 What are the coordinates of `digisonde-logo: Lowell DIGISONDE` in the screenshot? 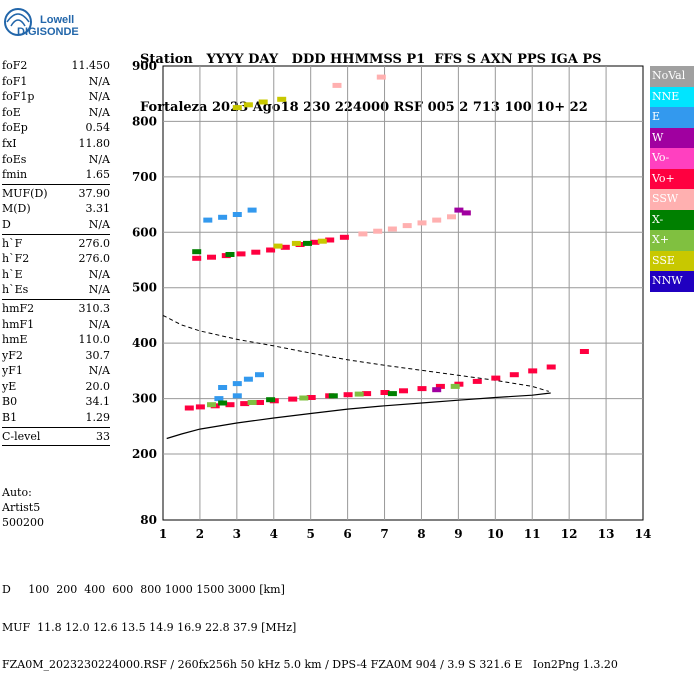 It's located at (47, 22).